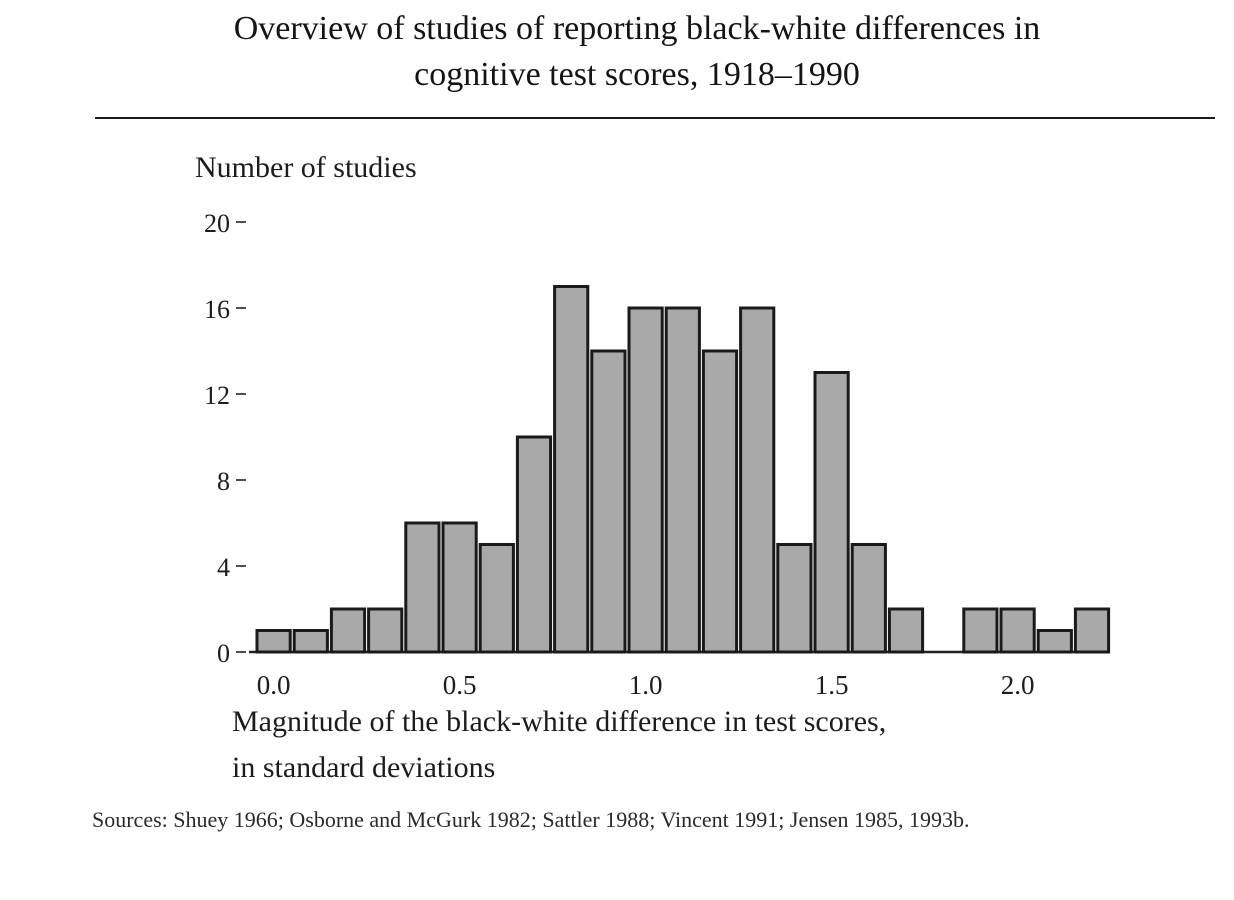 Image resolution: width=1234 pixels, height=900 pixels. I want to click on y-tick-label: 4, so click(223, 567).